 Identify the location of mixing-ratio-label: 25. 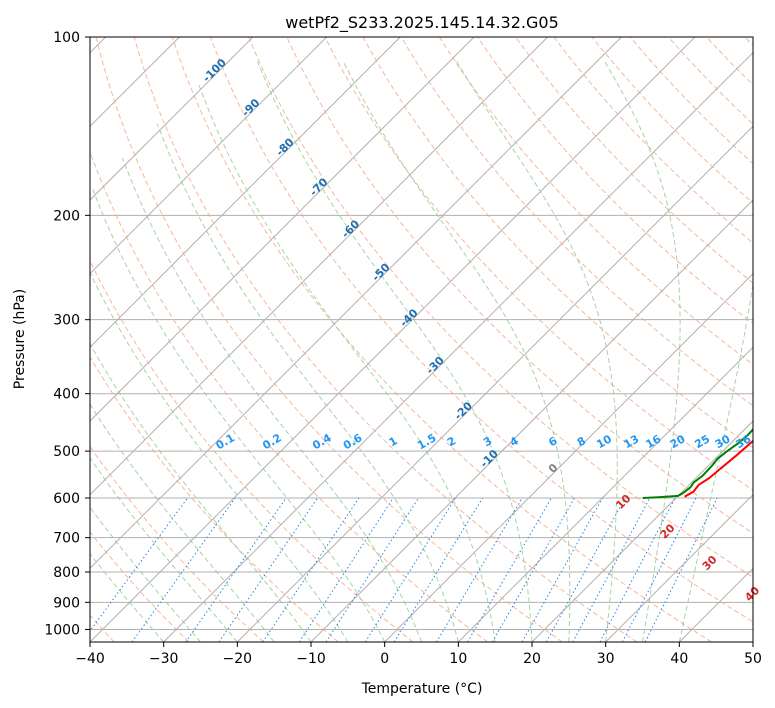
(702, 441).